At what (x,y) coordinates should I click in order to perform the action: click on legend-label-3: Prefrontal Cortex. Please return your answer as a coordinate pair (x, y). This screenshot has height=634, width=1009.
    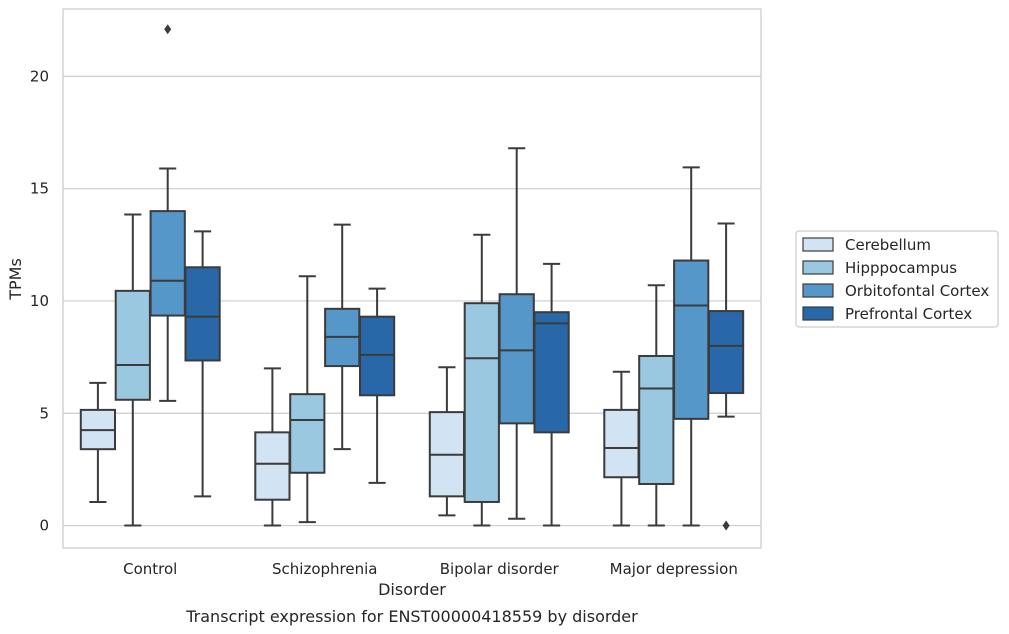
    Looking at the image, I should click on (908, 314).